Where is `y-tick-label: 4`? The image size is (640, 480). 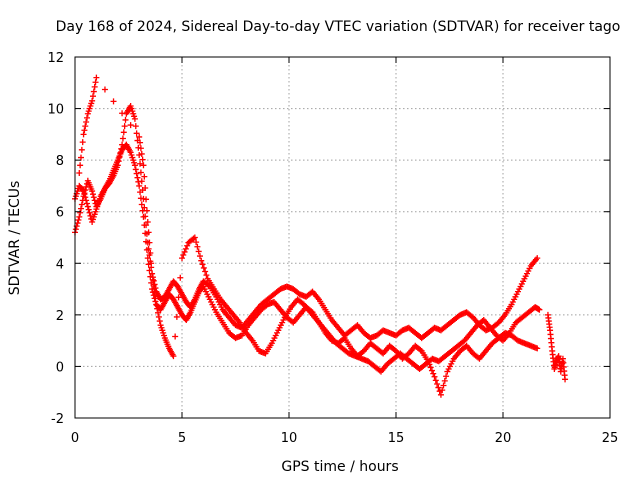 y-tick-label: 4 is located at coordinates (60, 264).